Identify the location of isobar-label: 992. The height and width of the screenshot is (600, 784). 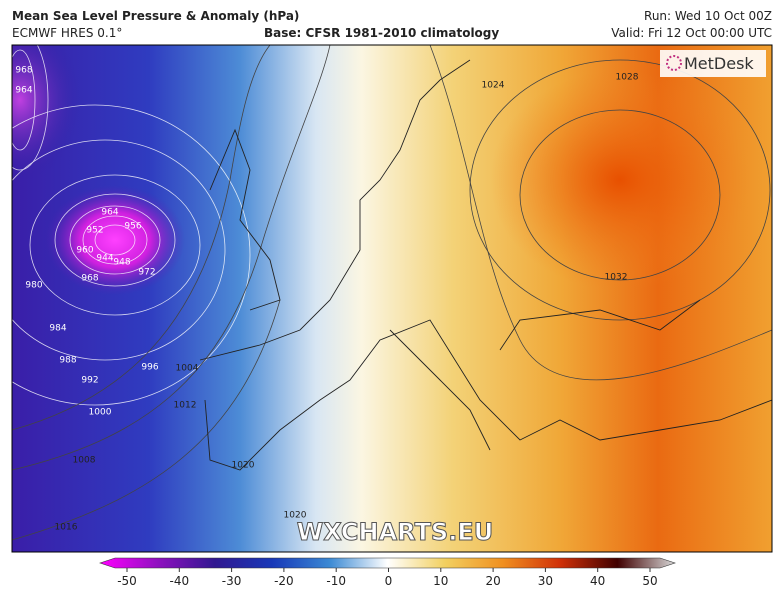
(89, 381).